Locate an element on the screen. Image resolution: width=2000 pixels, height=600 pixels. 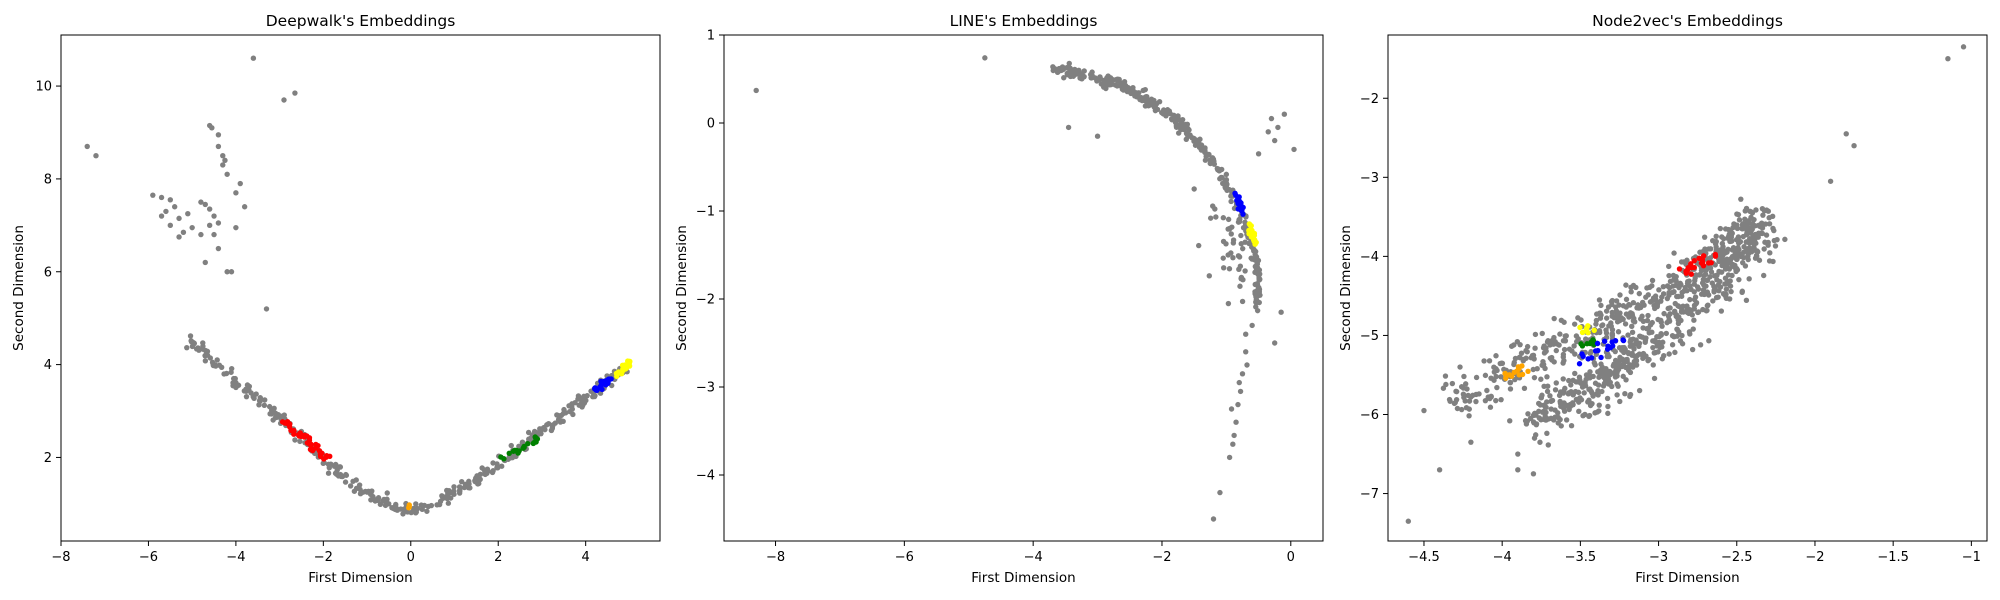
line-x-tick-label: −6 is located at coordinates (904, 557).